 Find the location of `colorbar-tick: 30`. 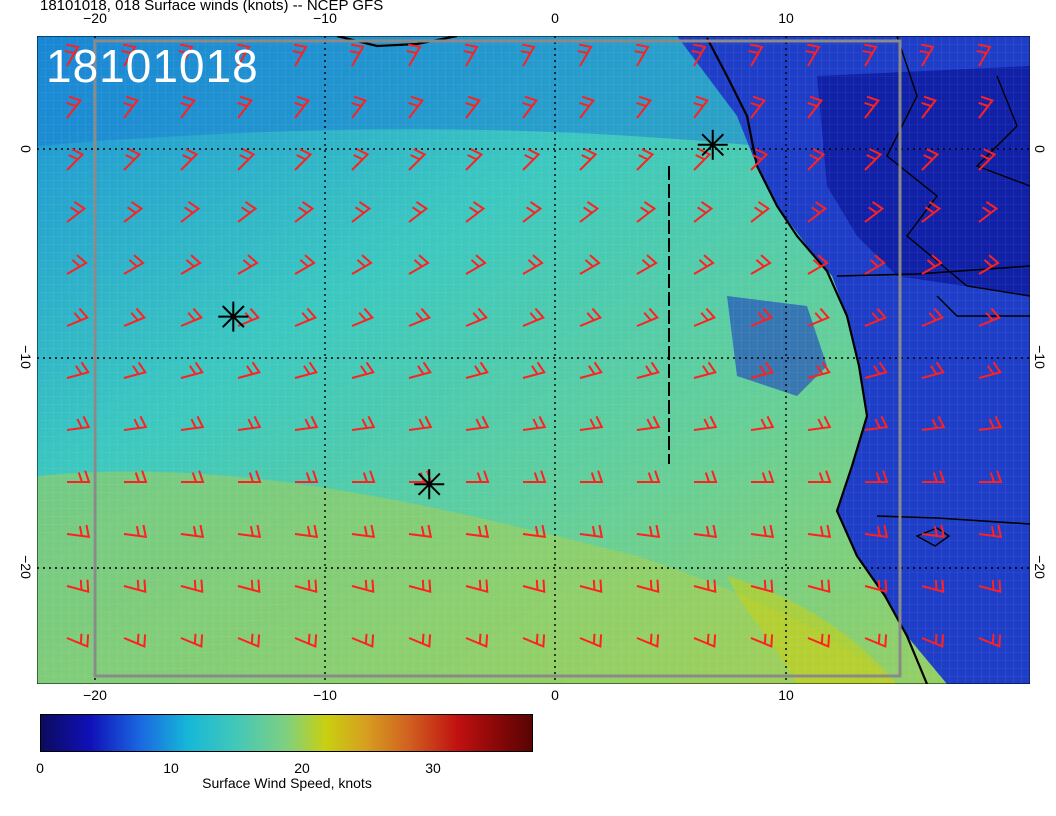

colorbar-tick: 30 is located at coordinates (433, 768).